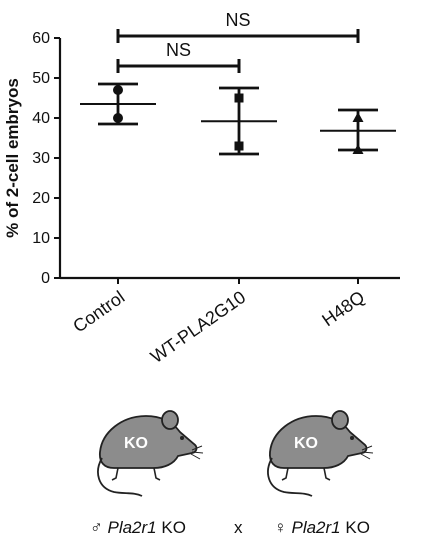 Image resolution: width=426 pixels, height=550 pixels. What do you see at coordinates (12, 158) in the screenshot?
I see `y-axis-label: % of 2-cell embryos` at bounding box center [12, 158].